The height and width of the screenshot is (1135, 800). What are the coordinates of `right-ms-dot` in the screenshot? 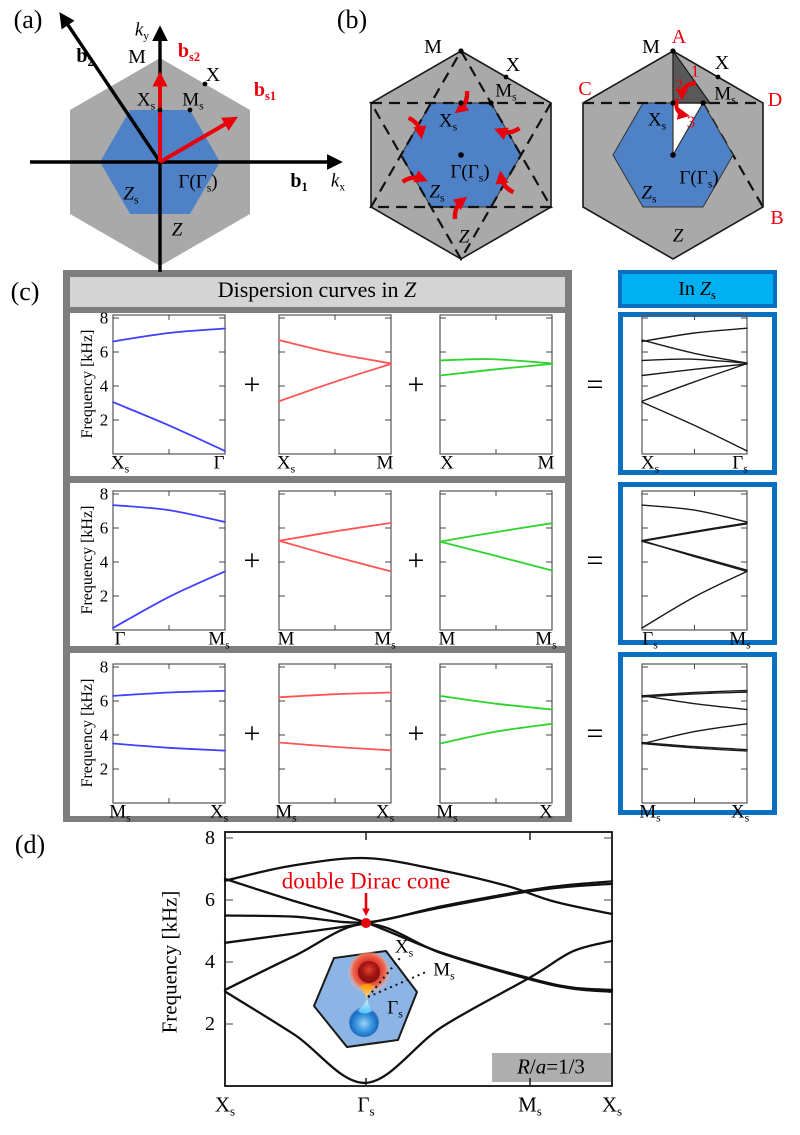 It's located at (703, 103).